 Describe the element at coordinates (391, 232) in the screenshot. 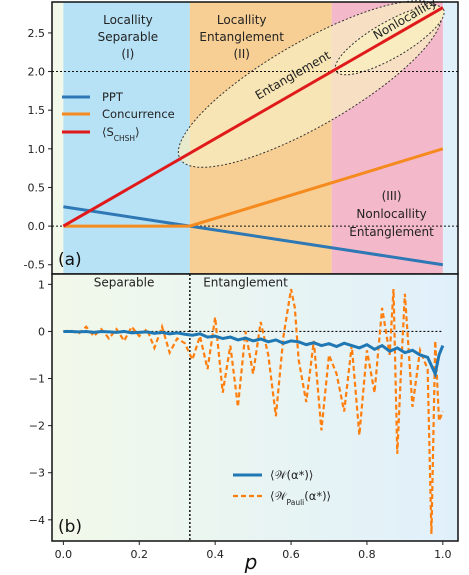

I see `region-3-label-3: Entanglement` at that location.